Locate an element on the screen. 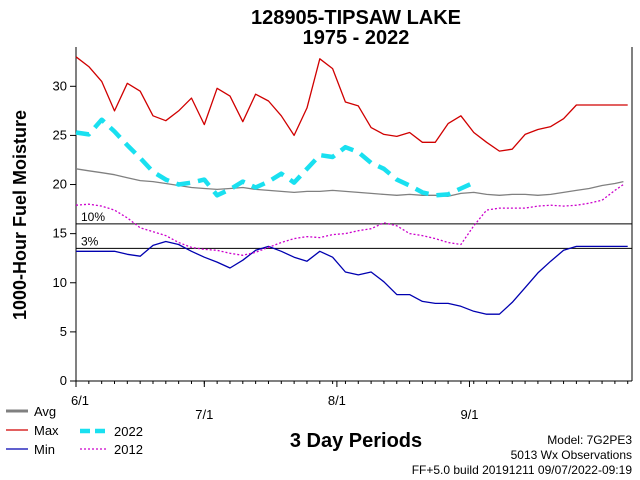 This screenshot has width=640, height=480. x-tick-label: 9/1 is located at coordinates (469, 414).